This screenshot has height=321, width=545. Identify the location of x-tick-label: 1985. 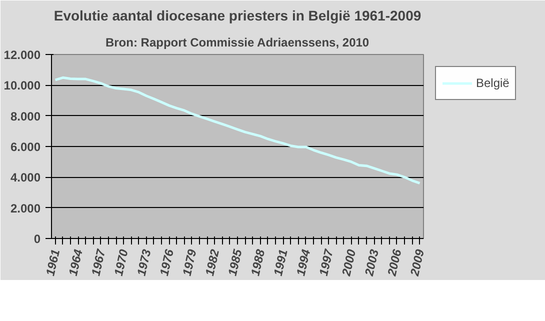
(235, 263).